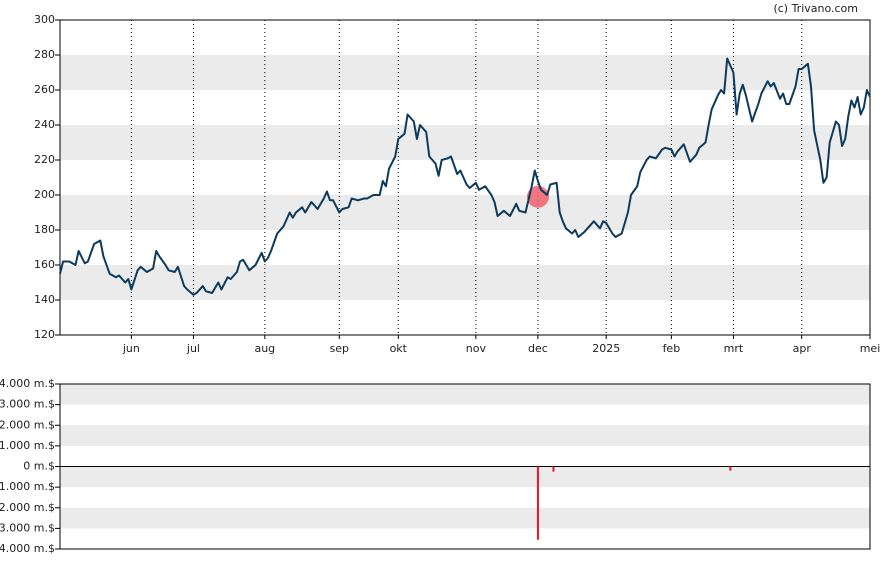  Describe the element at coordinates (27, 445) in the screenshot. I see `y-tick-label: 1.000 m.$` at that location.